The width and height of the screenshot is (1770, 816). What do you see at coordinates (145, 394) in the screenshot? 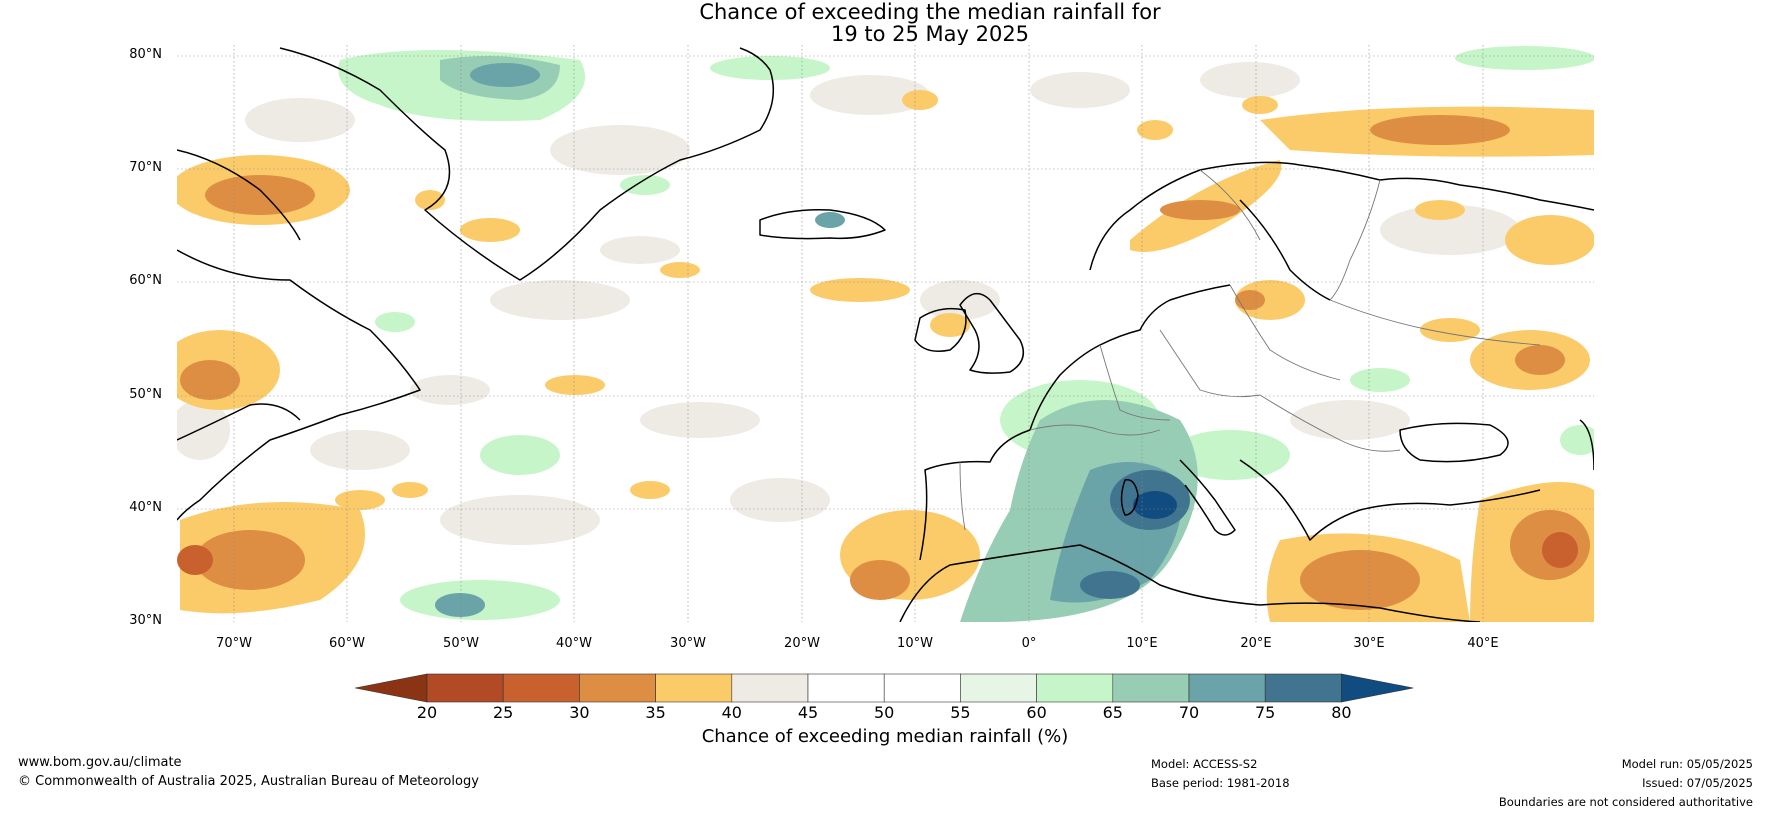
I see `lat-label-50n: 50°N` at bounding box center [145, 394].